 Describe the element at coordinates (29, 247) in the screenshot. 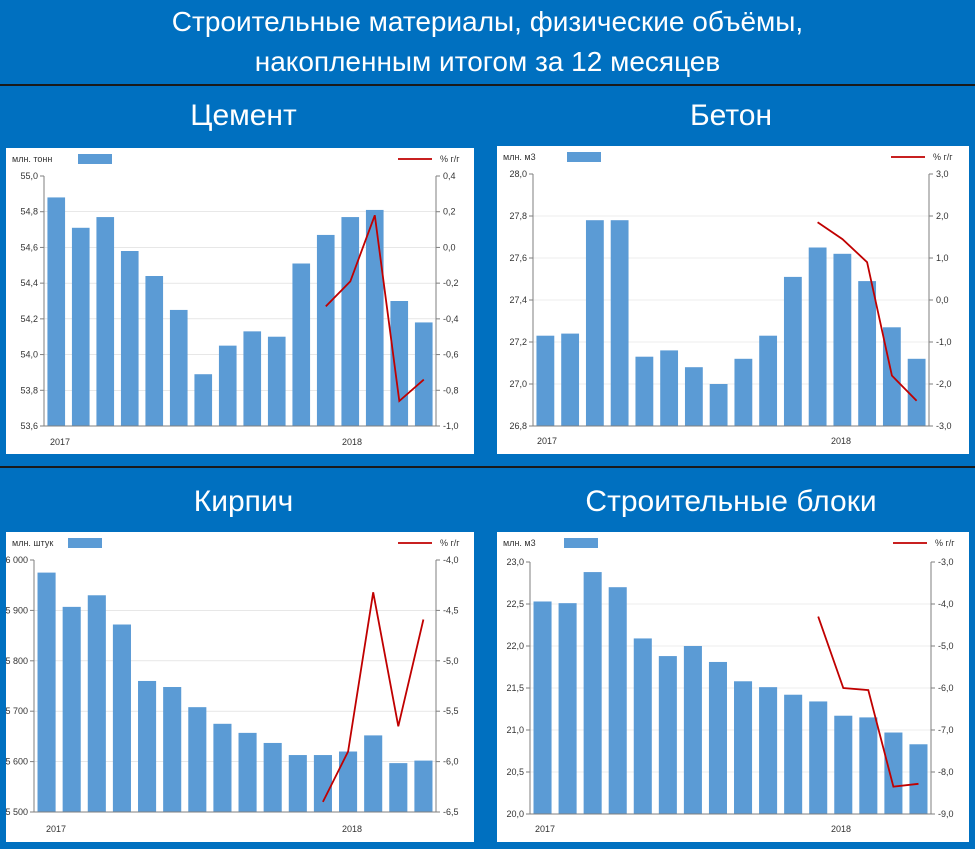

I see `left-tick-label: 54,6` at that location.